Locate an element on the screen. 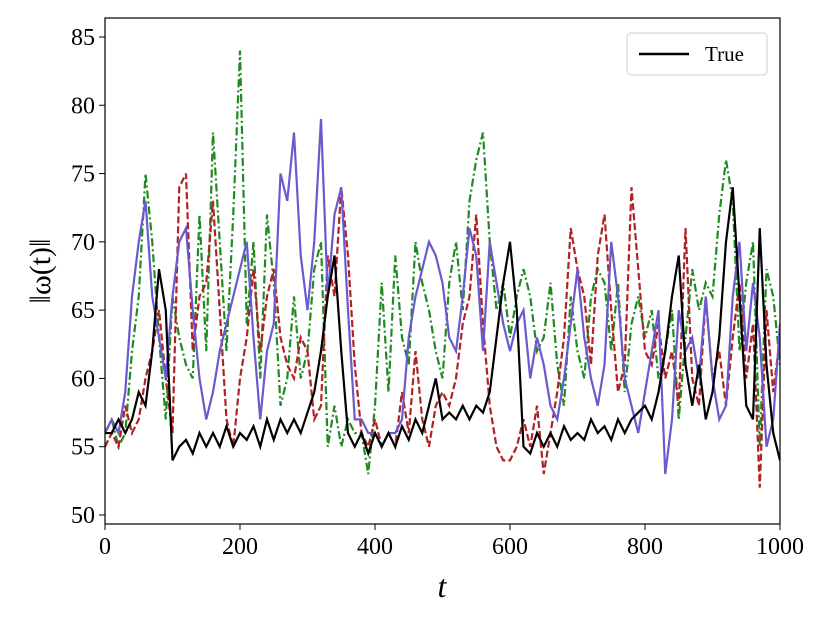  y-tick-label: 60 is located at coordinates (83, 379).